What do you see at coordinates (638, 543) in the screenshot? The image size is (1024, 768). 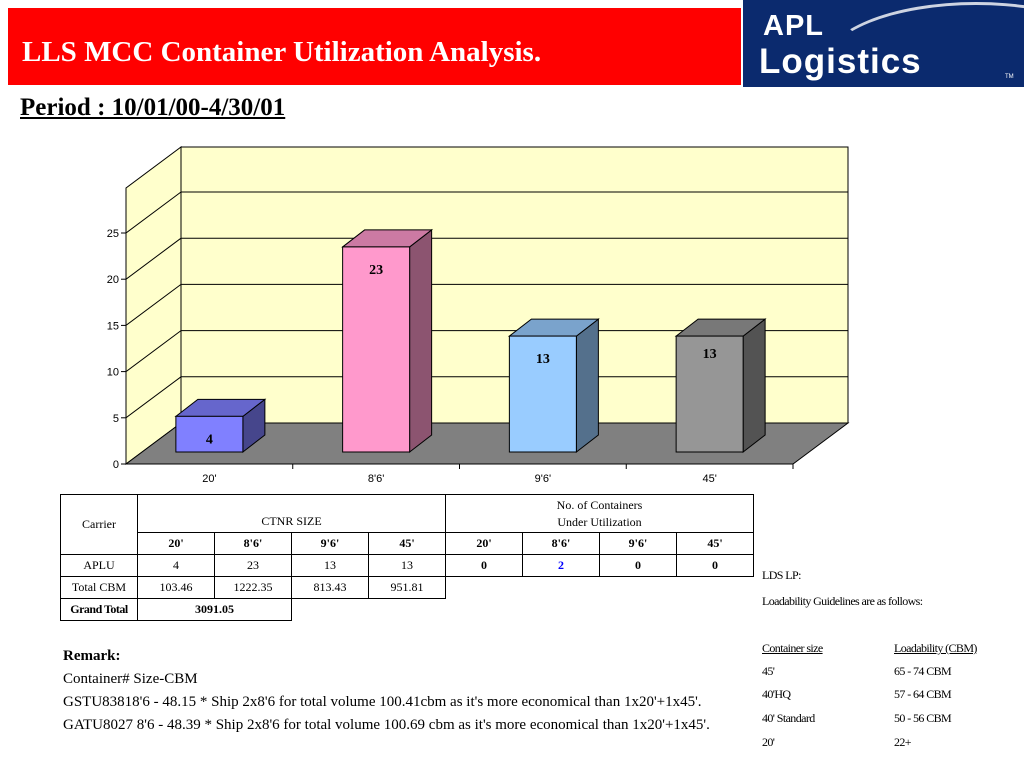 I see `under-size-header-cell: 9'6'` at bounding box center [638, 543].